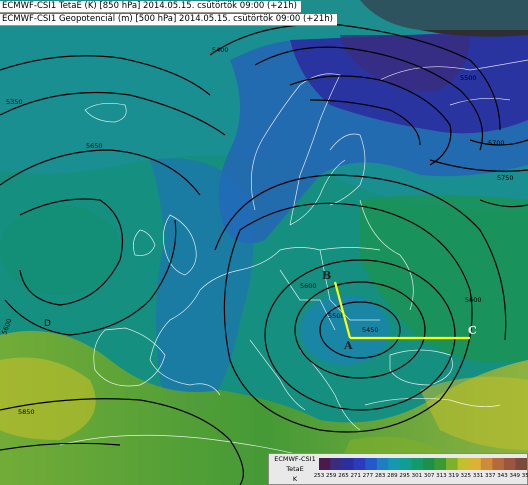 This screenshot has height=485, width=528. I want to click on legend-model: ECMWF-CSI1, so click(295, 459).